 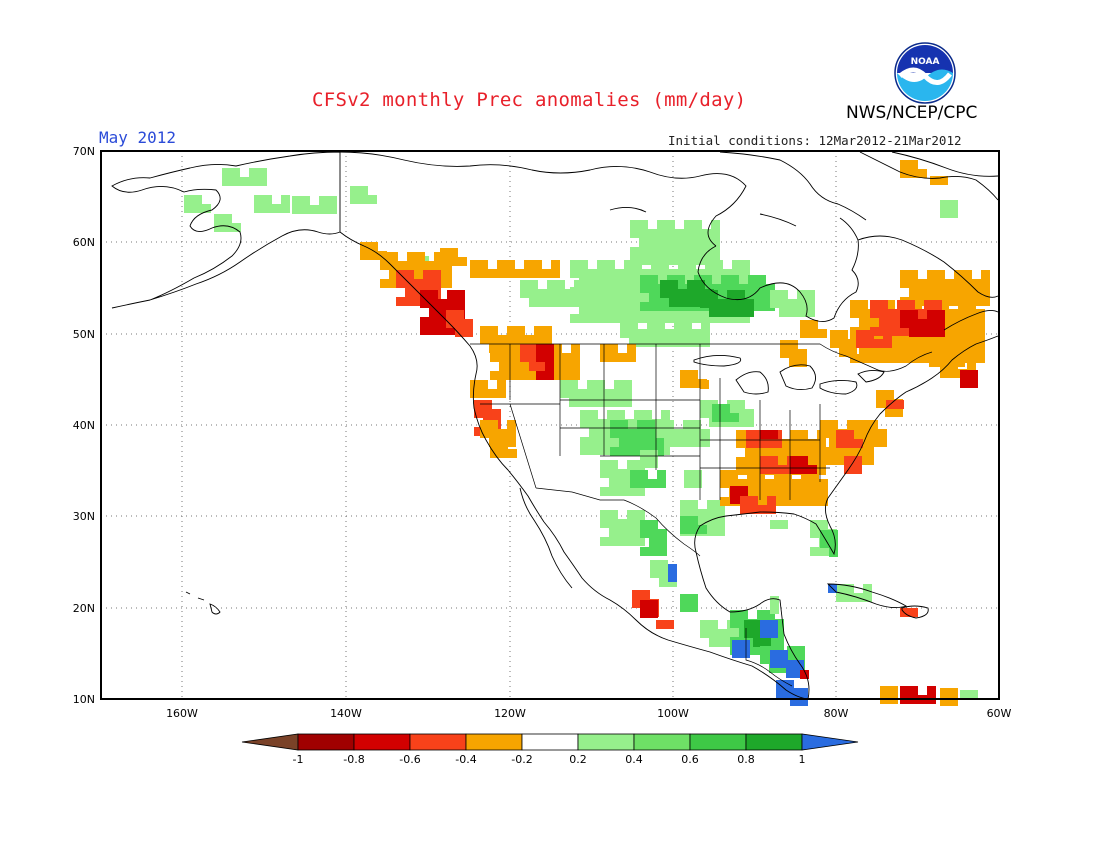 What do you see at coordinates (546, 538) in the screenshot?
I see `baja-peninsula` at bounding box center [546, 538].